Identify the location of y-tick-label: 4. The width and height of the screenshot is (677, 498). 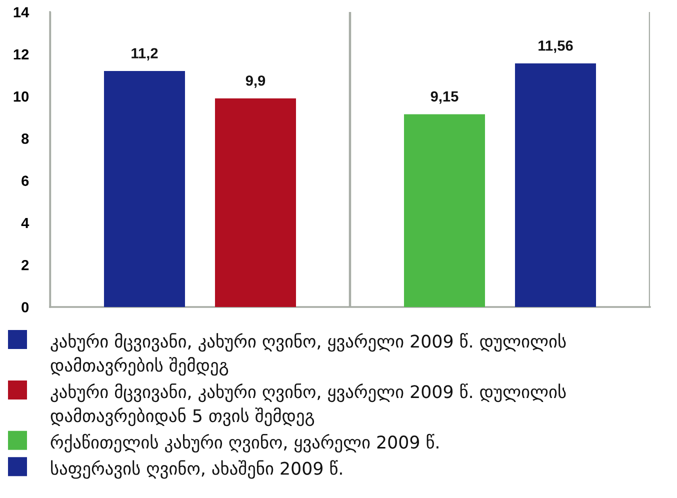
(25, 223).